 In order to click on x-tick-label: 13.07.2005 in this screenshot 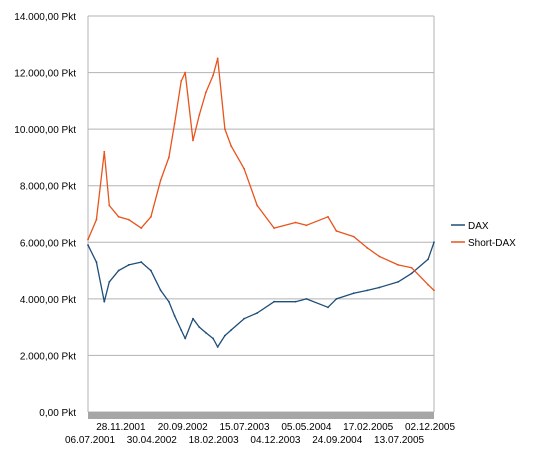, I will do `click(399, 440)`.